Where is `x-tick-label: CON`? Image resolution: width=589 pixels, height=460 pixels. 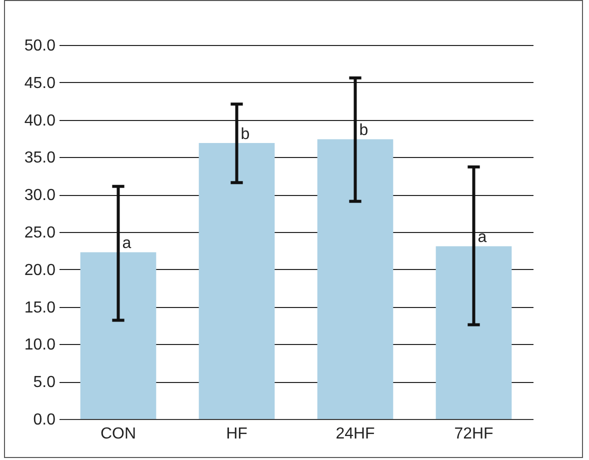 x-tick-label: CON is located at coordinates (118, 434).